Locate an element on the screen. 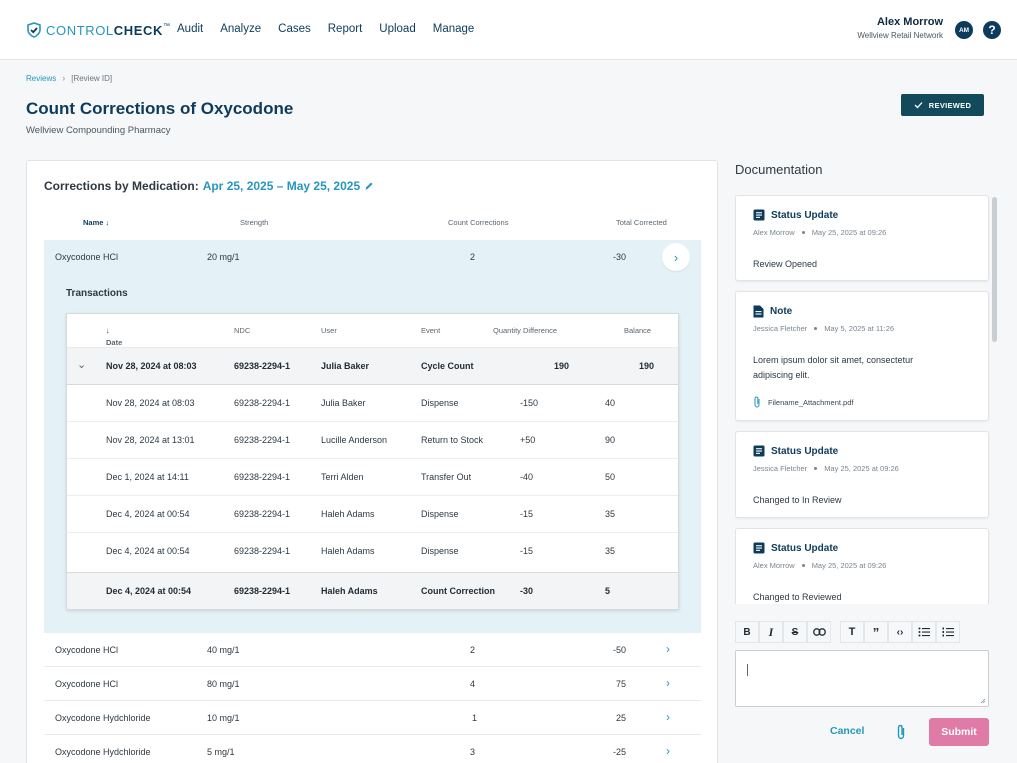 This screenshot has width=1017, height=763. tx-balance: 35 is located at coordinates (610, 551).